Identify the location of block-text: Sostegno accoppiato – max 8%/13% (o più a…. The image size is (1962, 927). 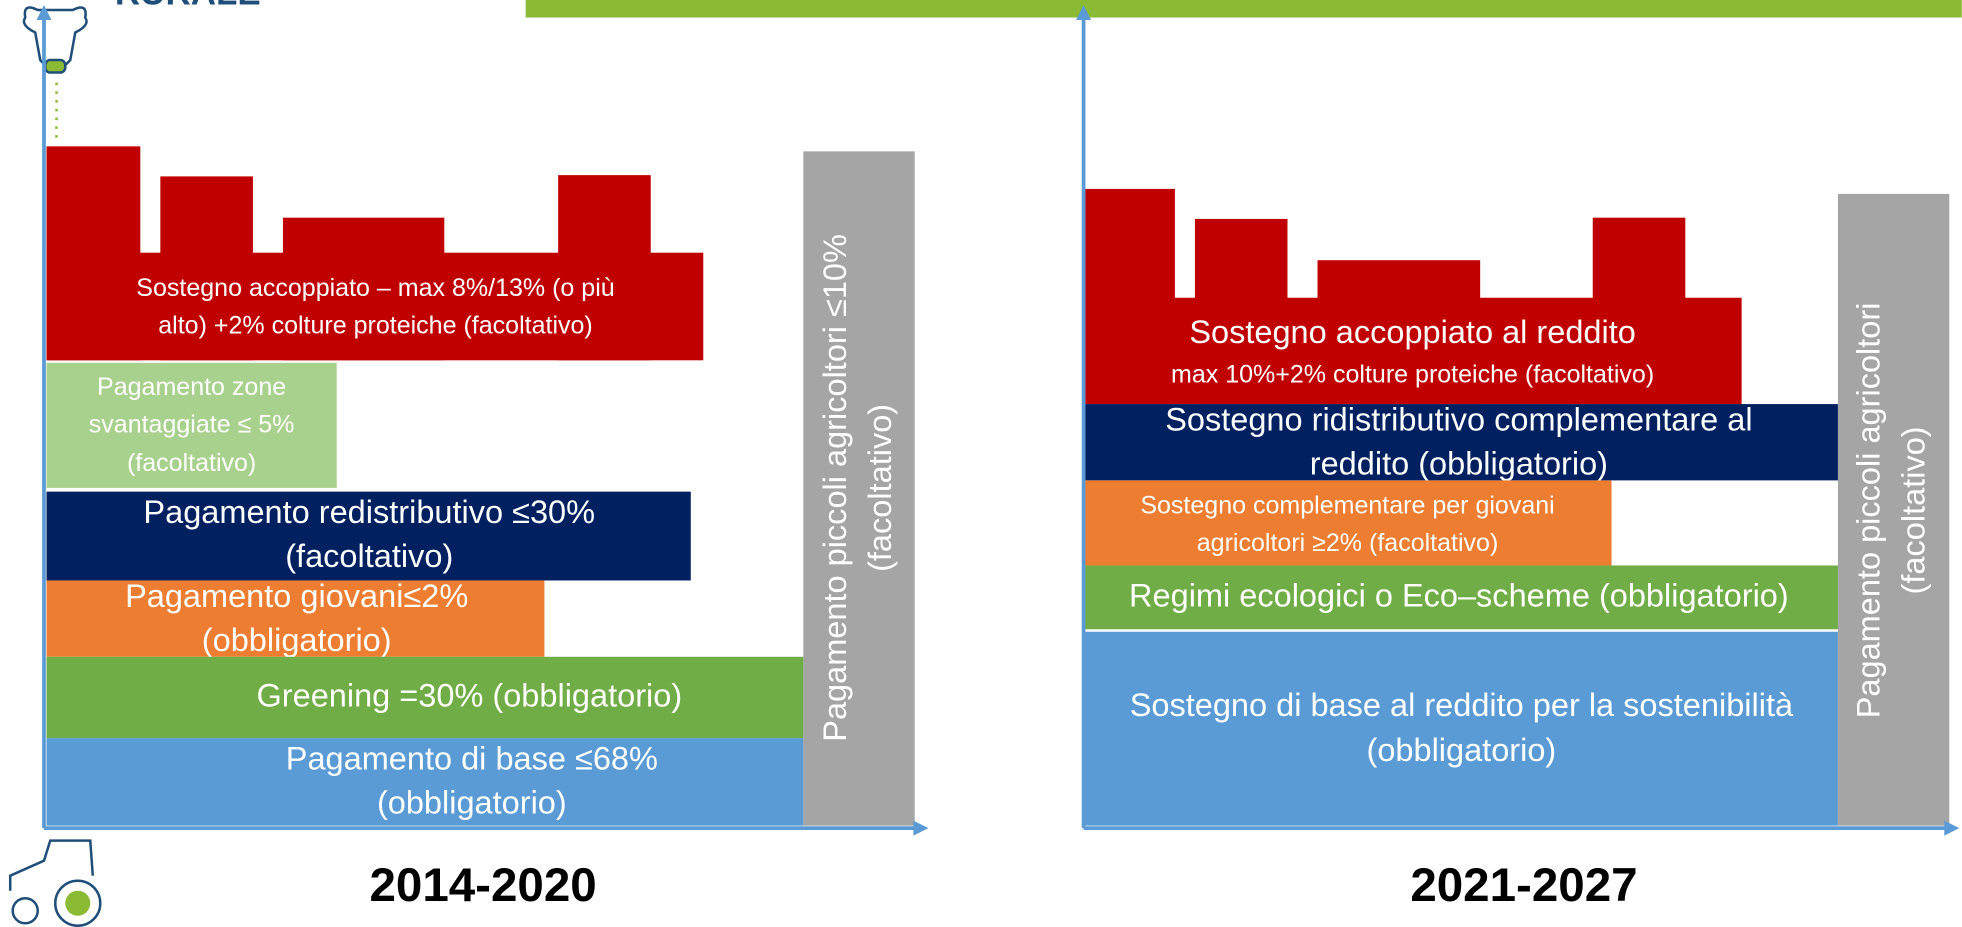
(375, 307).